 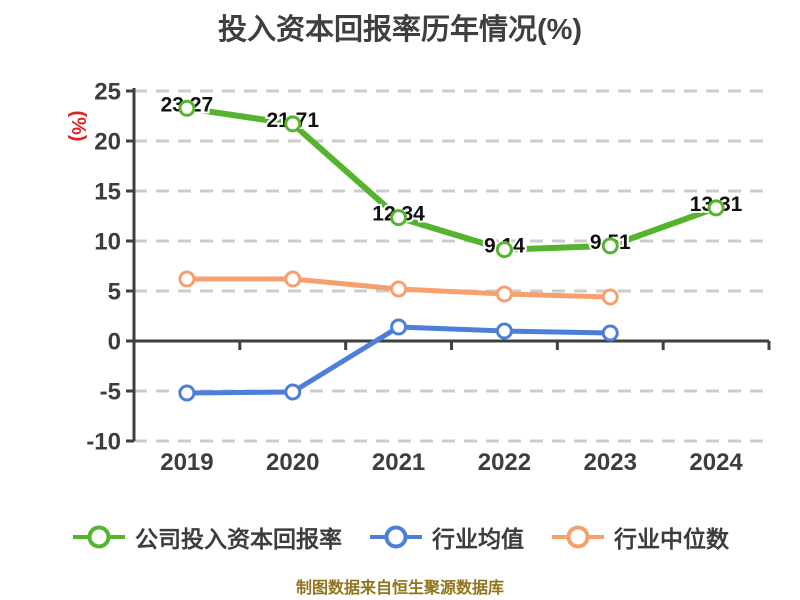 What do you see at coordinates (103, 442) in the screenshot?
I see `y-tick-label: -10` at bounding box center [103, 442].